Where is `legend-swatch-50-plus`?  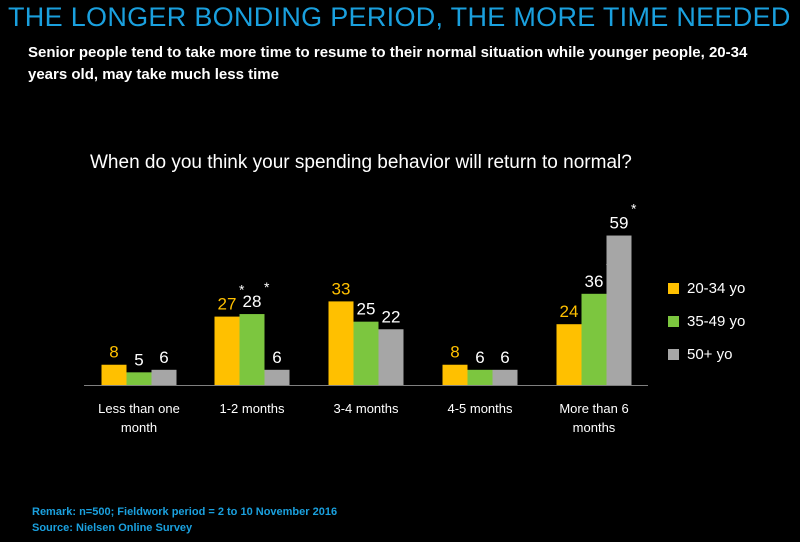 legend-swatch-50-plus is located at coordinates (673, 354).